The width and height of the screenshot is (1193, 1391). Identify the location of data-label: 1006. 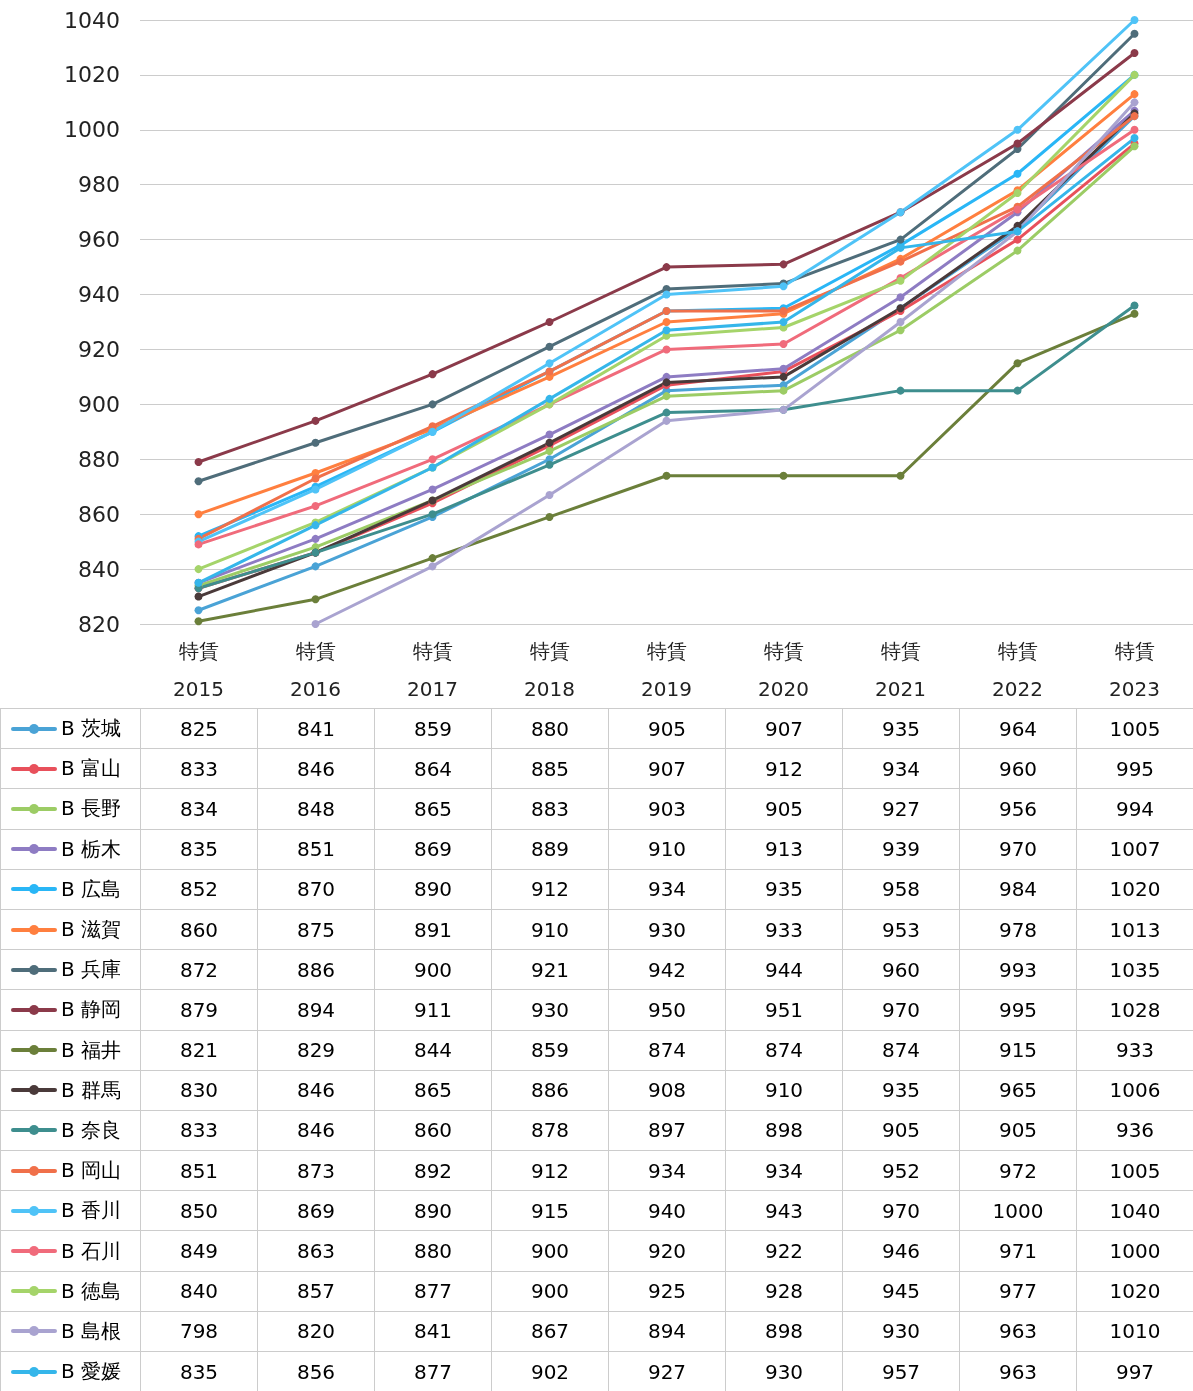
(1134, 1090).